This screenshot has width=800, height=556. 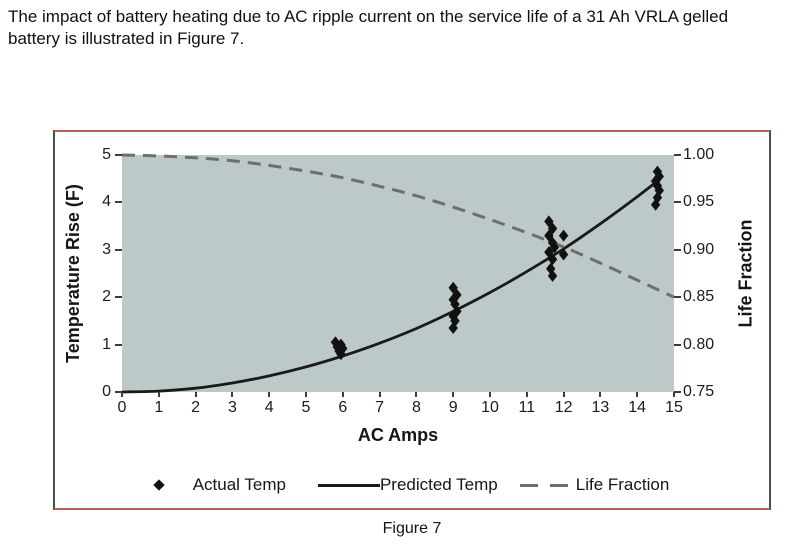 What do you see at coordinates (563, 407) in the screenshot?
I see `x-axis-tick-label: 12` at bounding box center [563, 407].